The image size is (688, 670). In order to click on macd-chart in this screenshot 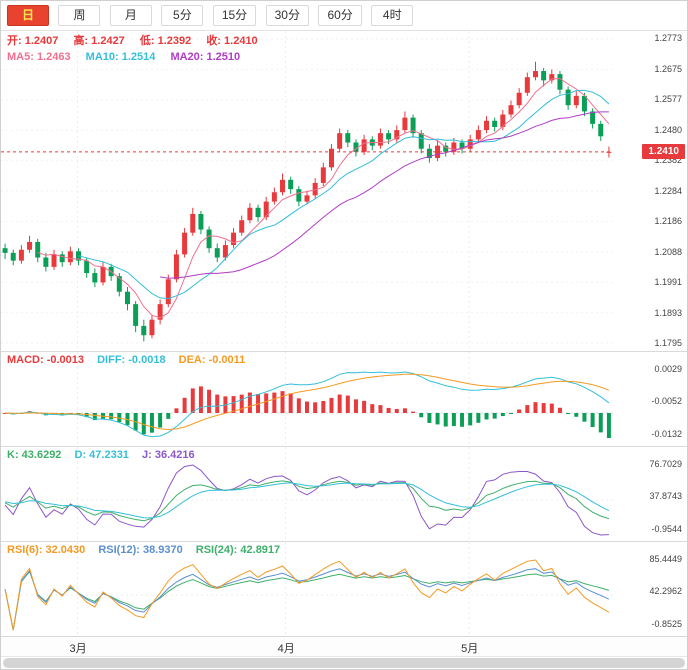, I will do `click(307, 399)`.